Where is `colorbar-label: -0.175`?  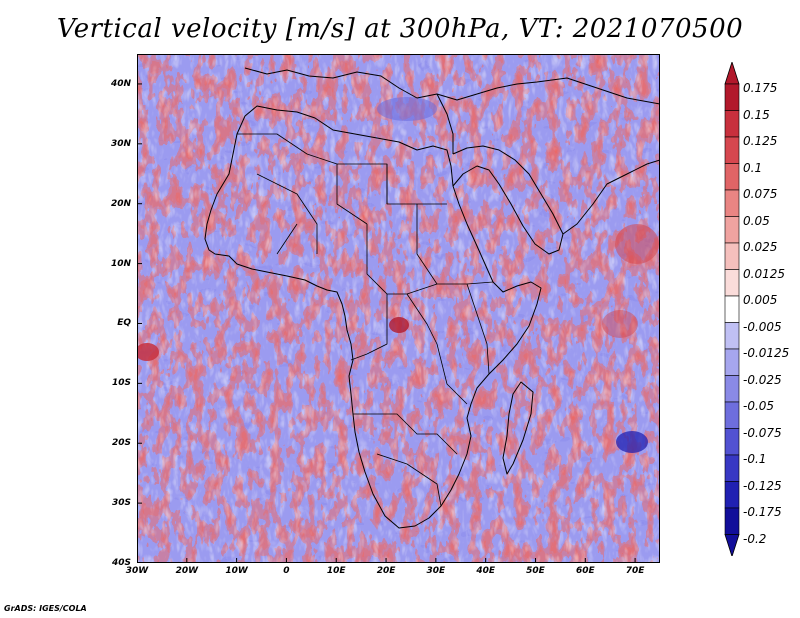 colorbar-label: -0.175 is located at coordinates (762, 512).